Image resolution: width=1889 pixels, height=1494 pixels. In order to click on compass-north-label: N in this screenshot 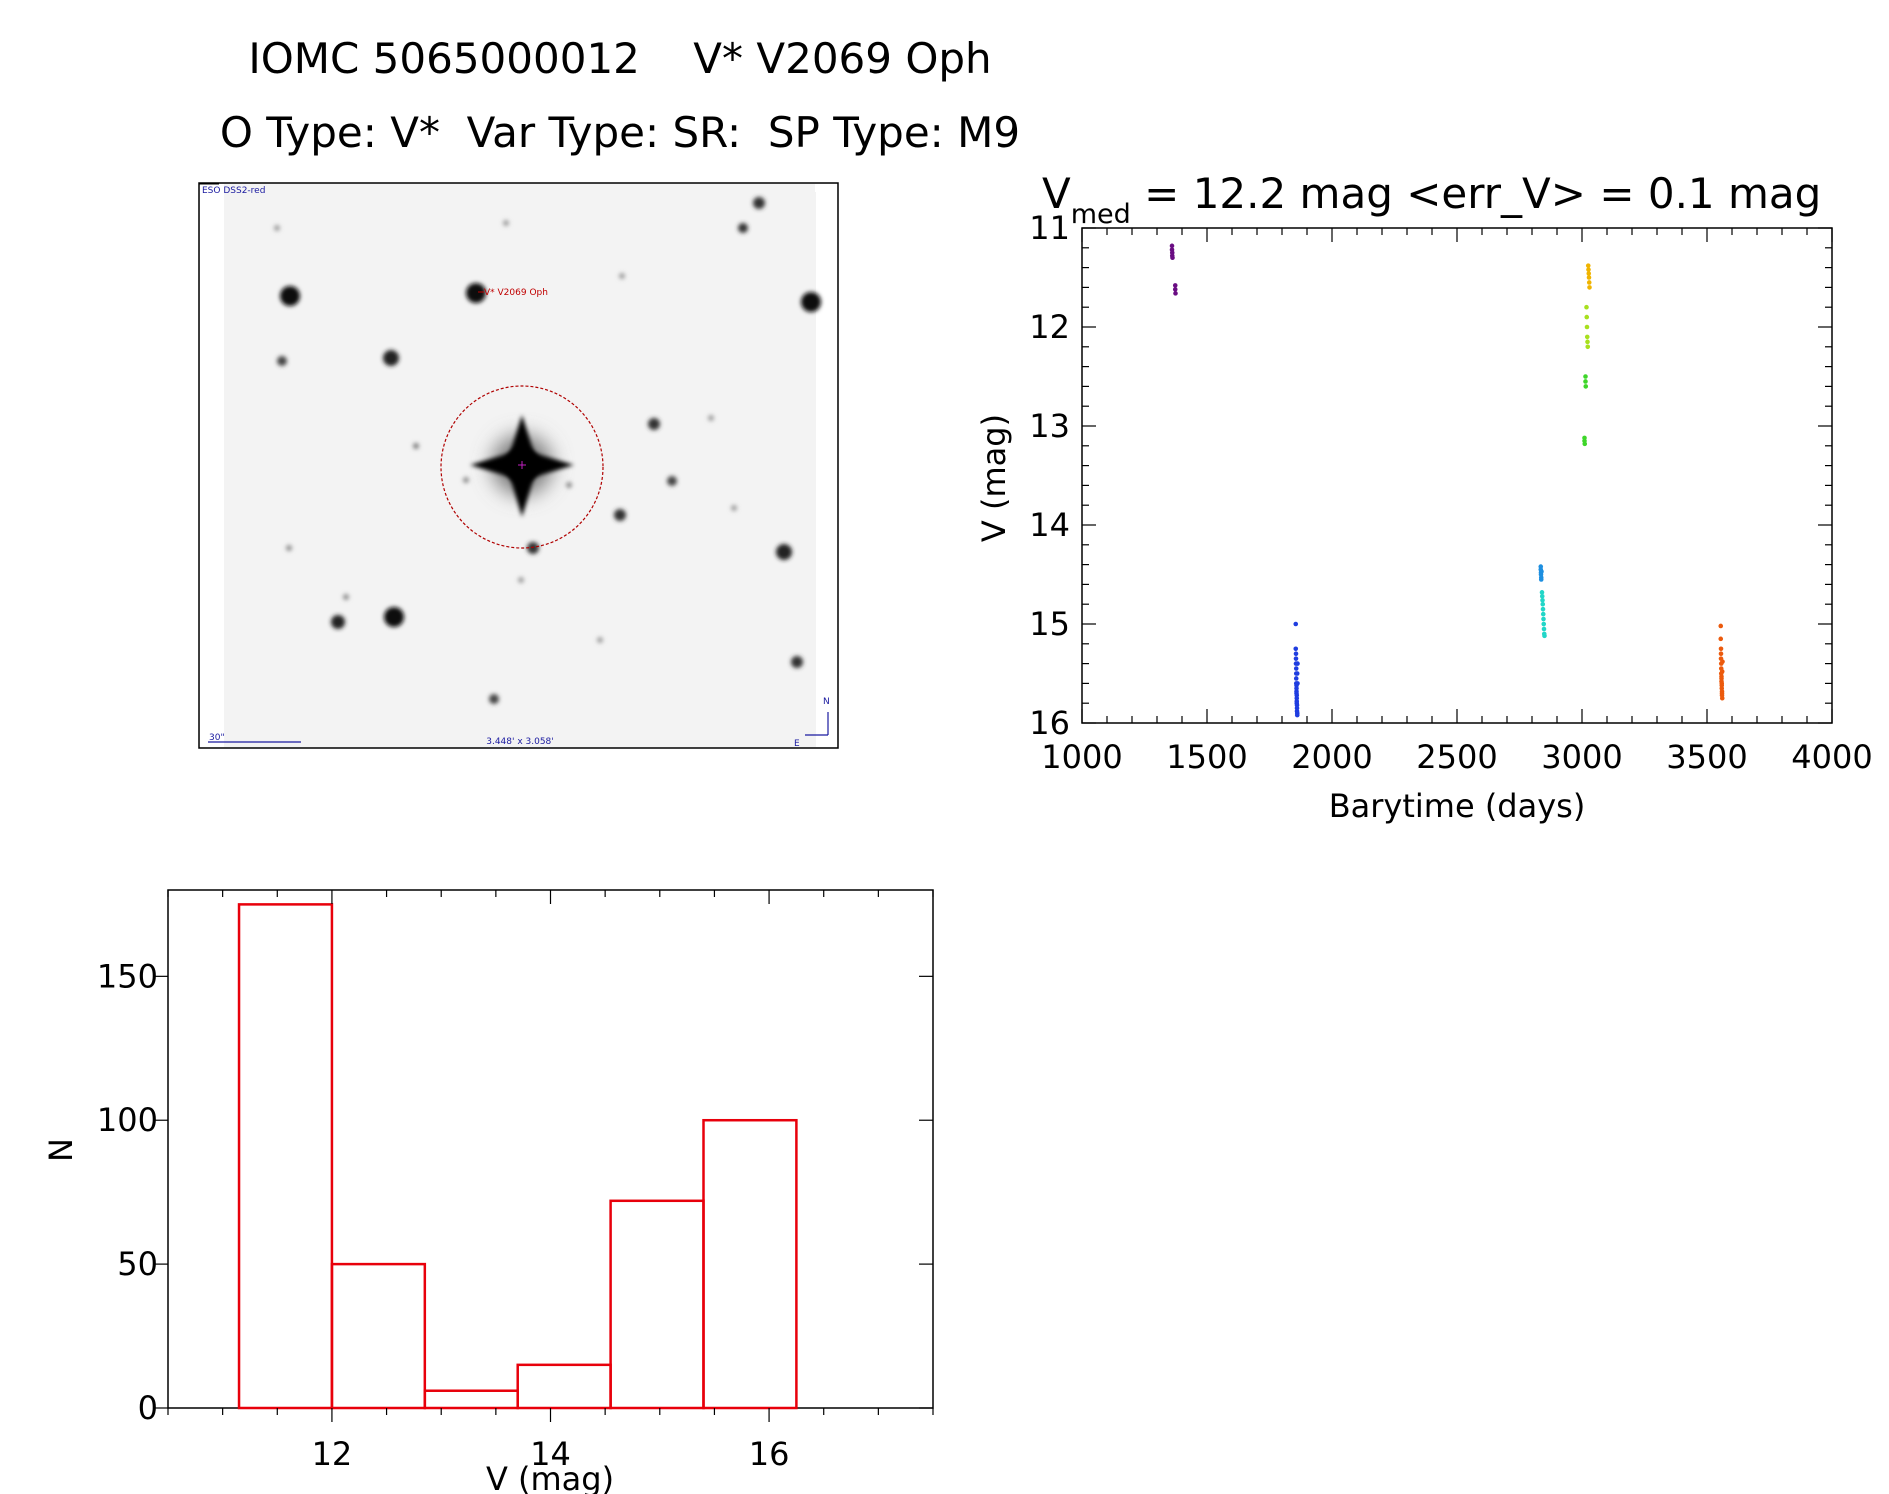, I will do `click(826, 702)`.